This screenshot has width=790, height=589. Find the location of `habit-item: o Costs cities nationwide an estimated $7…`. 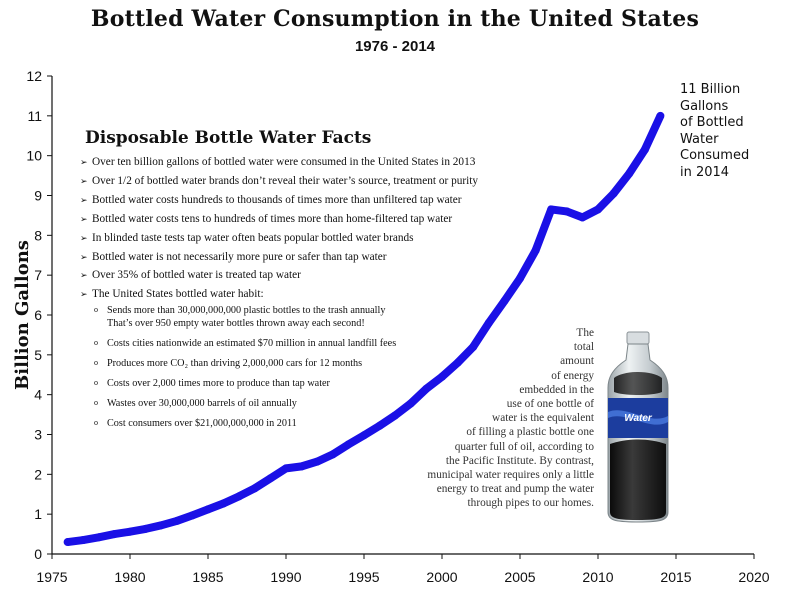

habit-item: o Costs cities nationwide an estimated $7… is located at coordinates (317, 344).